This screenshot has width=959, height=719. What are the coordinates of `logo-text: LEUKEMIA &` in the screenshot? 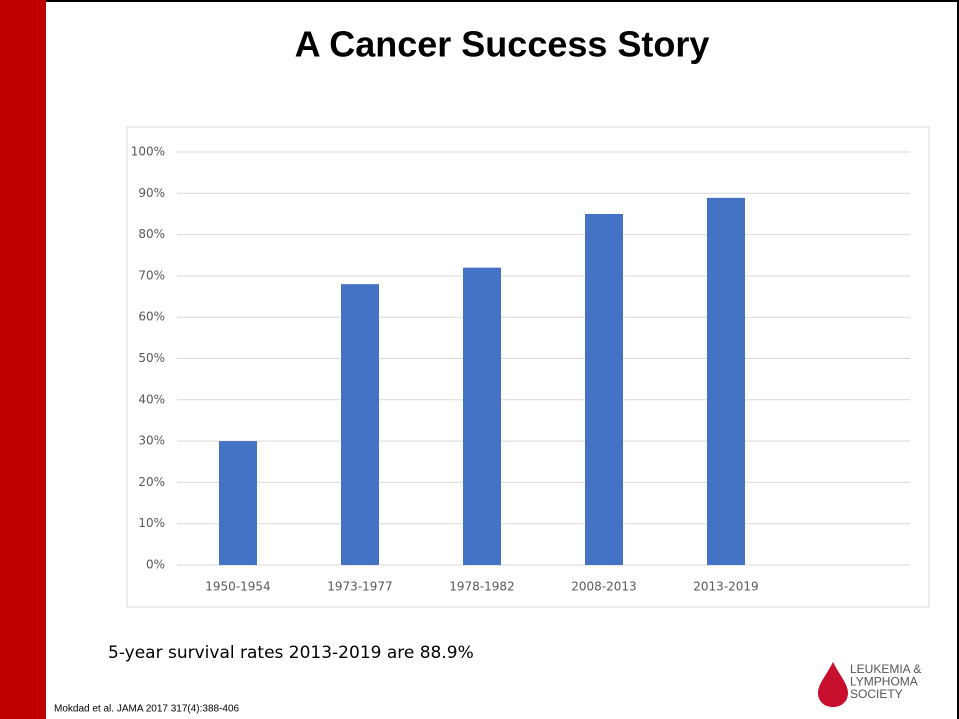 It's located at (885, 669).